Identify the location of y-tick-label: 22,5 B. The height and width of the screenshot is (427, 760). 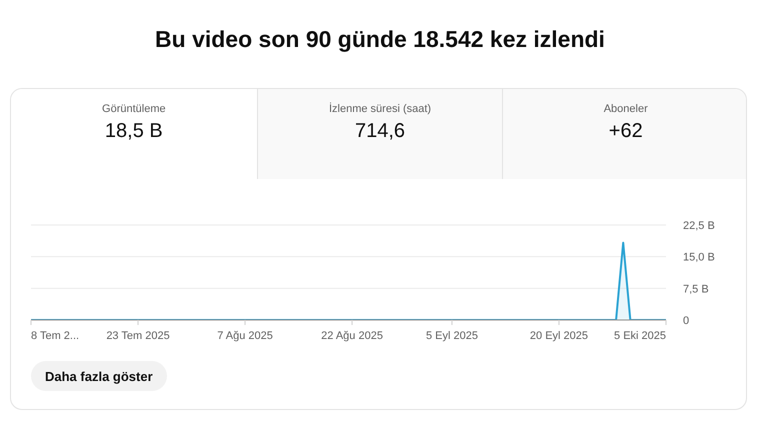
(699, 226).